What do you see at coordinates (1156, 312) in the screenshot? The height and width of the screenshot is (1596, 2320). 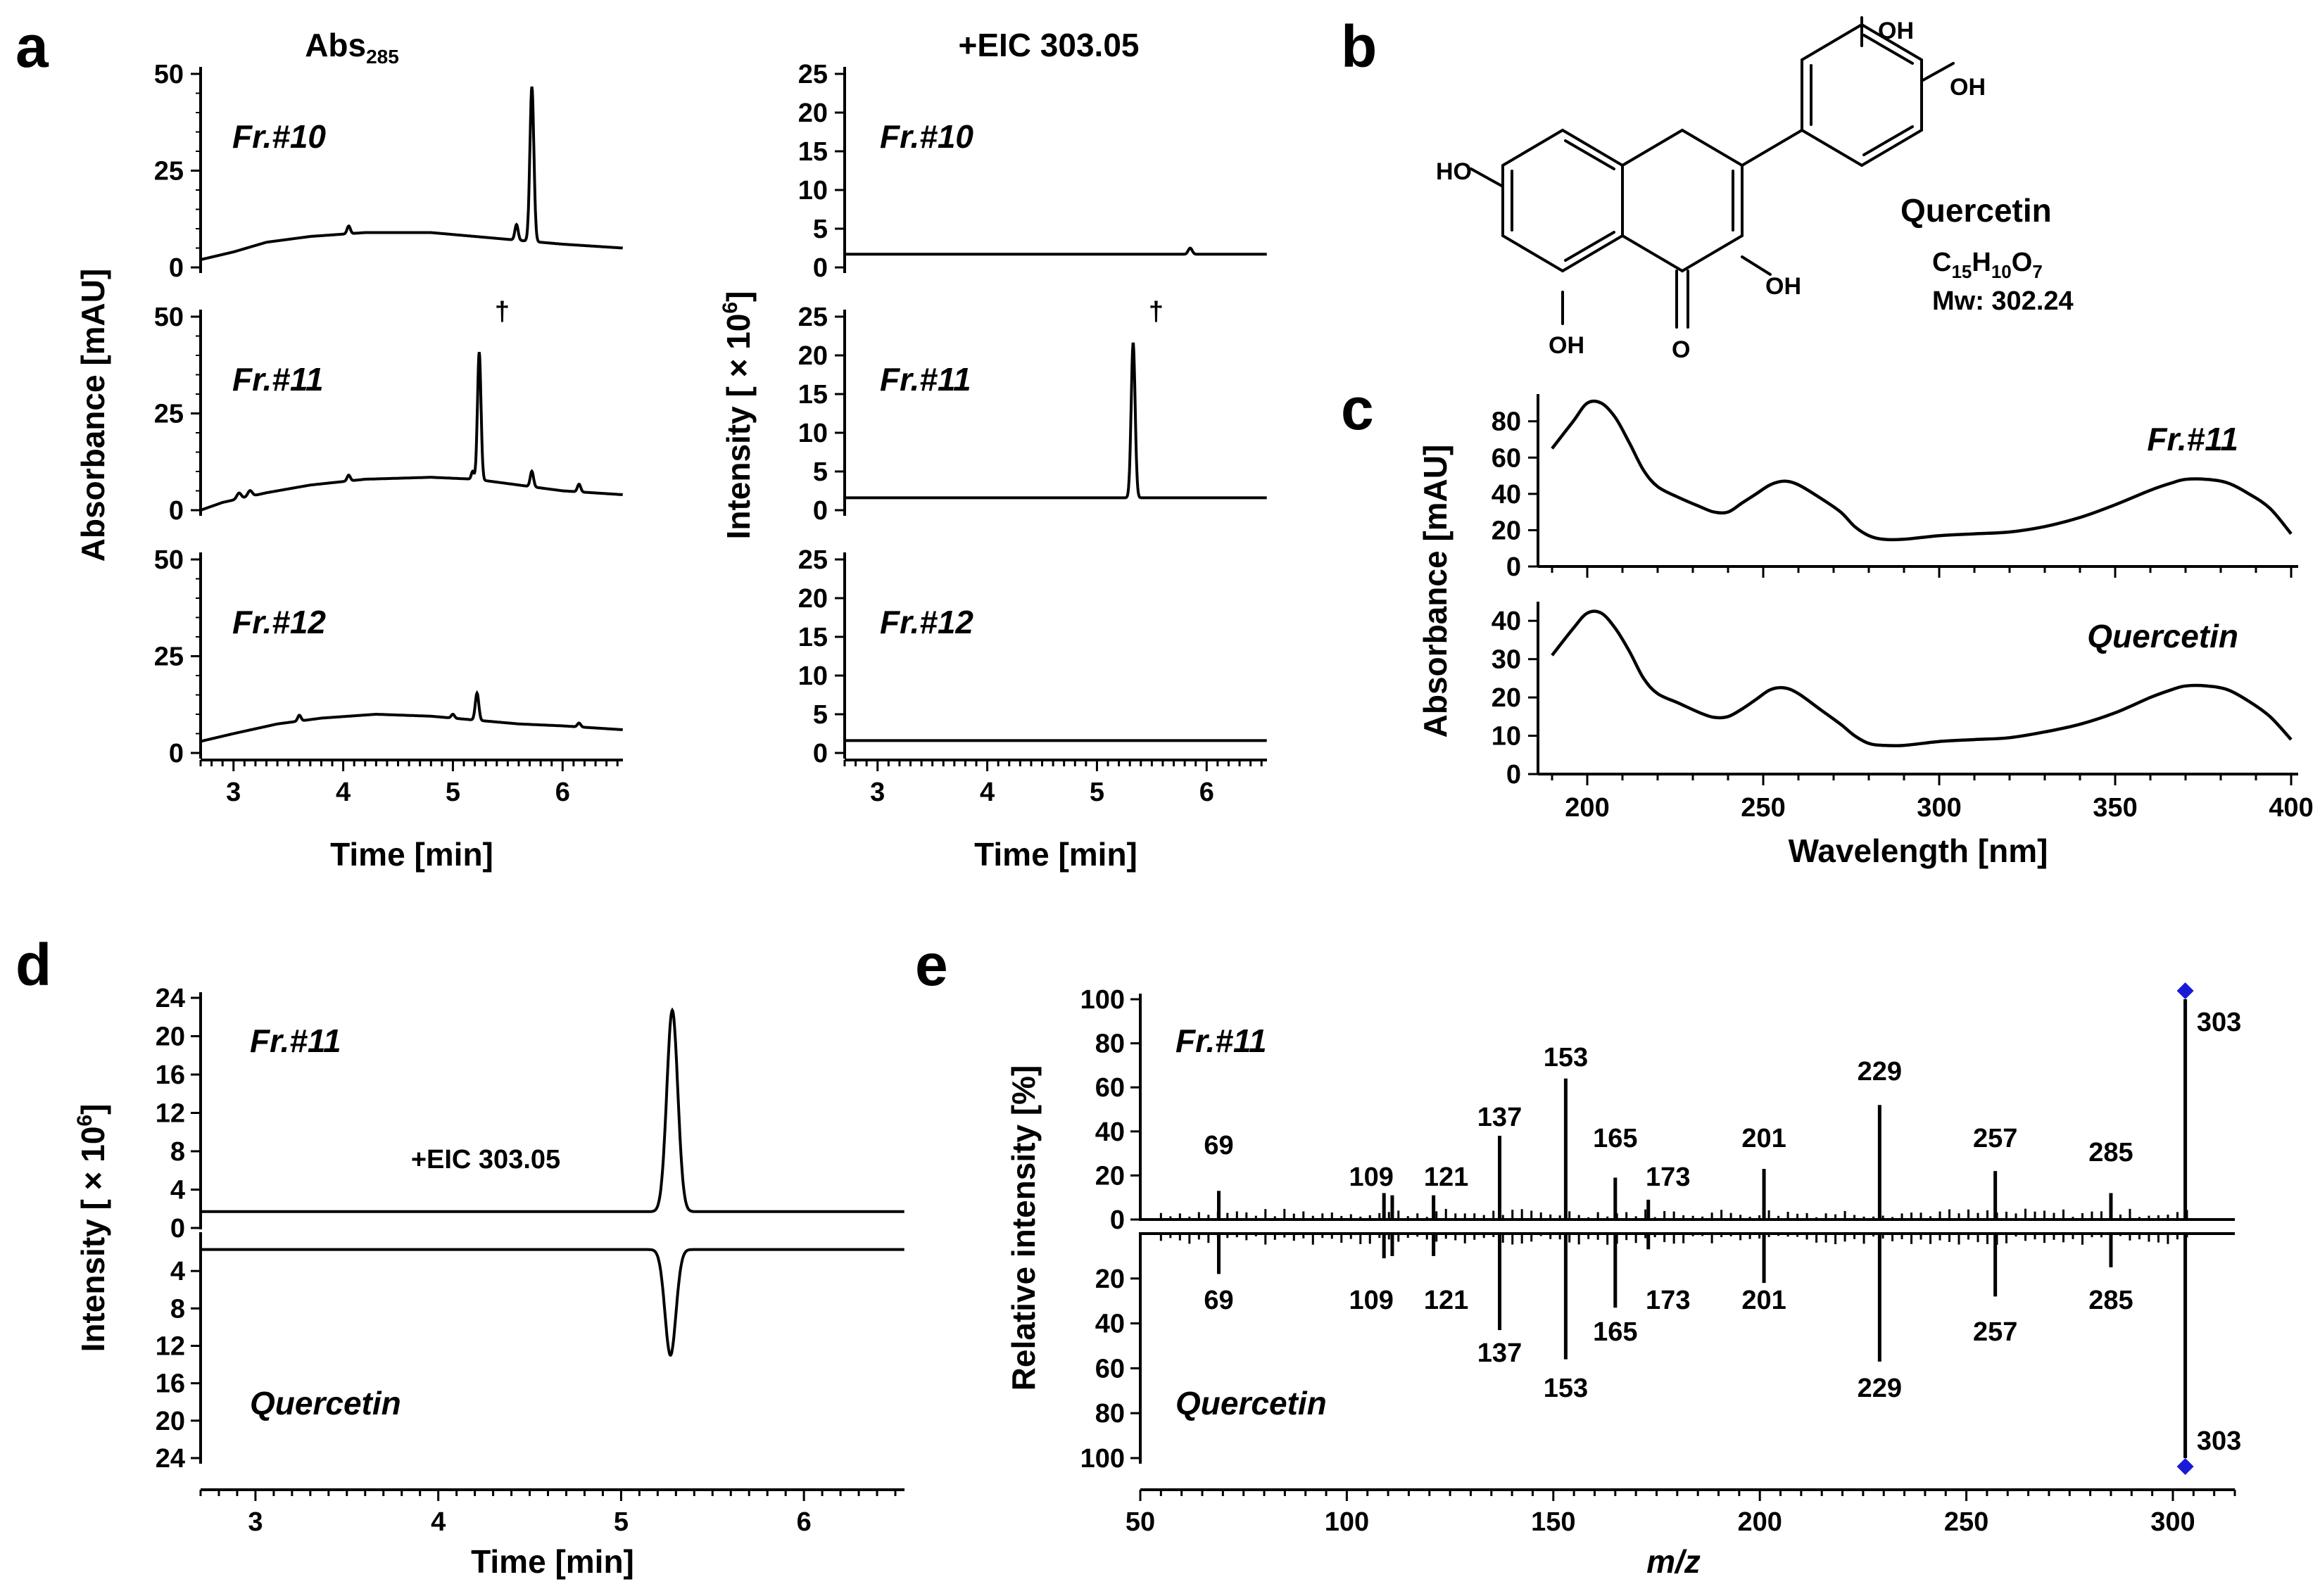 I see `chart-a-eic-dagger: †` at bounding box center [1156, 312].